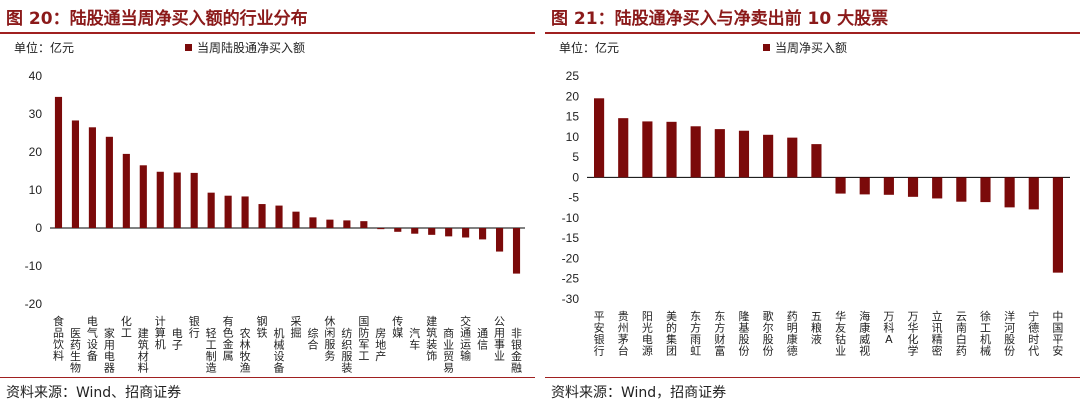 The width and height of the screenshot is (1080, 411). I want to click on category-label: 建筑装饰, so click(431, 338).